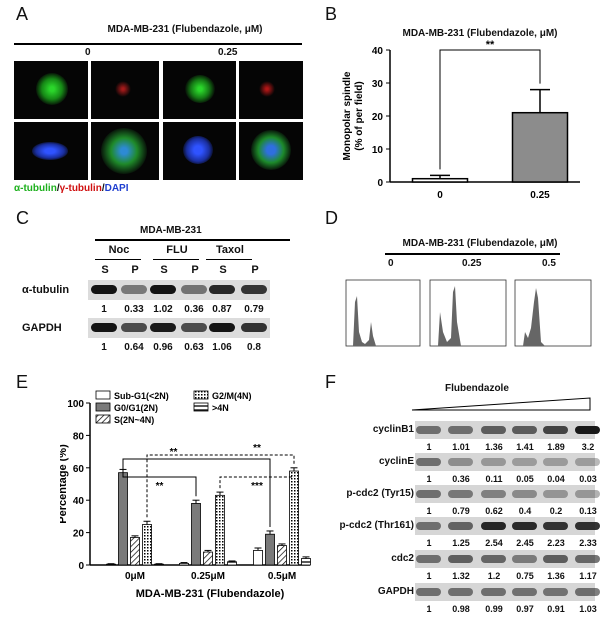 Image resolution: width=600 pixels, height=620 pixels. I want to click on f-band-value: 0.97, so click(525, 609).